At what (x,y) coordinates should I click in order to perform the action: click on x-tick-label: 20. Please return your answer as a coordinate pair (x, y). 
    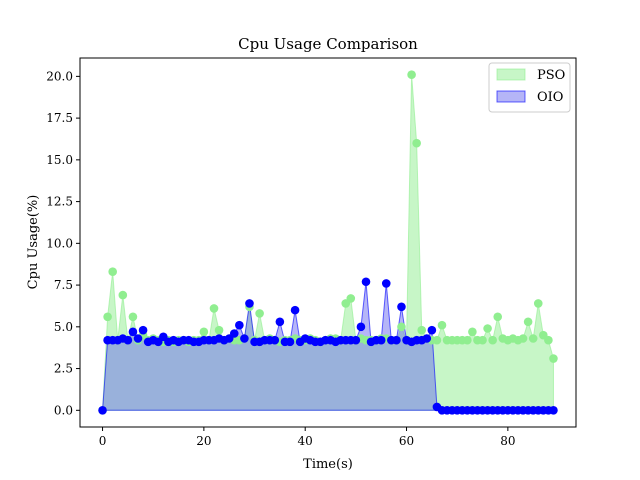
    Looking at the image, I should click on (203, 441).